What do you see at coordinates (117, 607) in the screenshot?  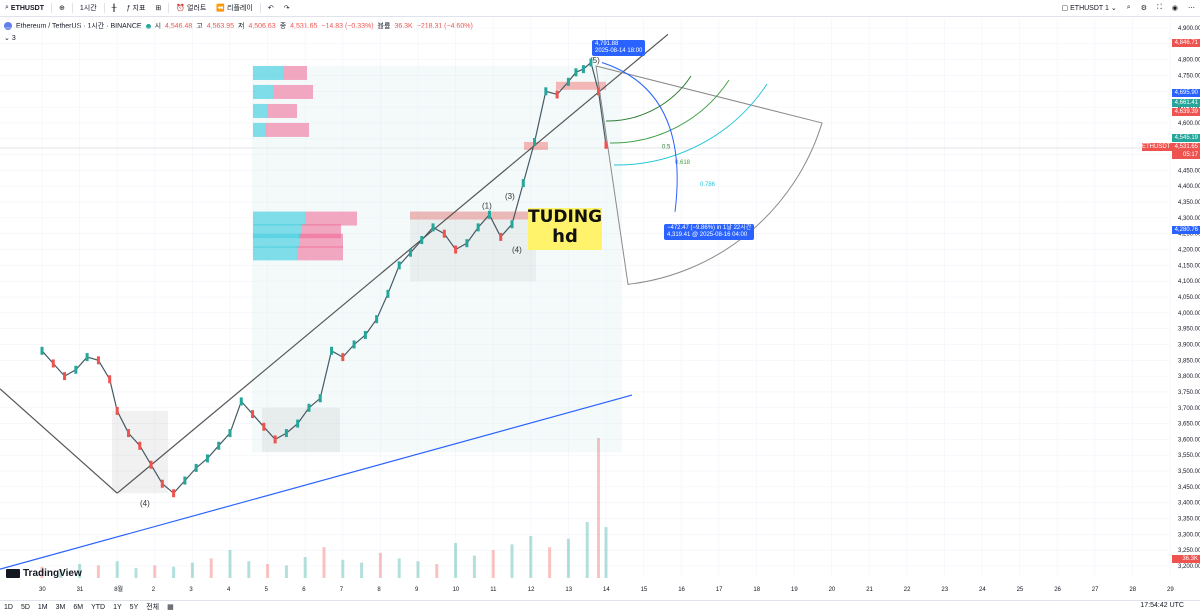 I see `range-1y: 1Y` at bounding box center [117, 607].